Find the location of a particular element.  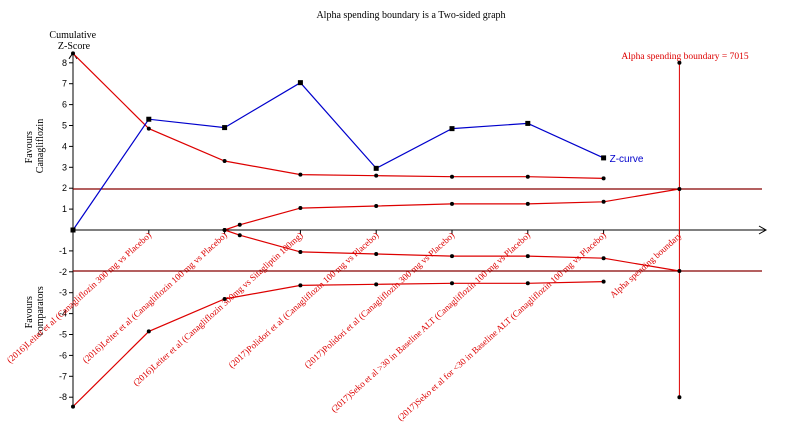

favours-top-line-2: Canagliflozin is located at coordinates (40, 146).